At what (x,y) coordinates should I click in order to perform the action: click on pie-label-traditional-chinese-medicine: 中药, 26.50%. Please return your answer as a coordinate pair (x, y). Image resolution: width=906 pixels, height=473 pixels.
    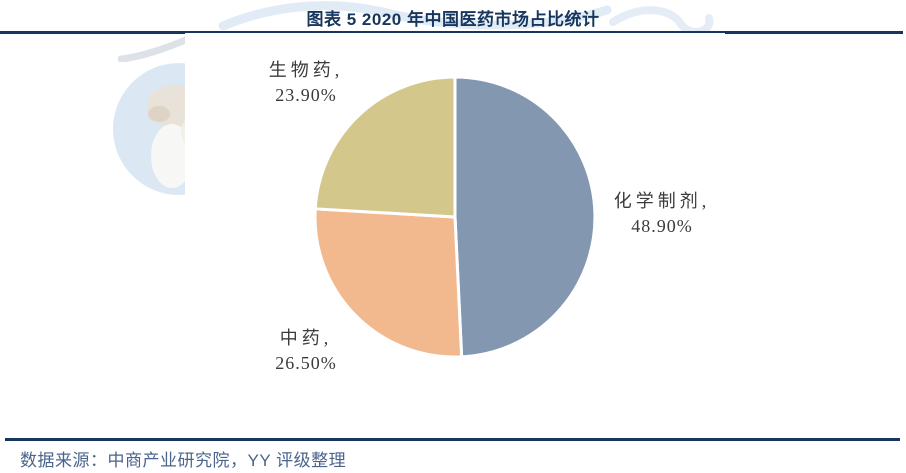
    Looking at the image, I should click on (306, 351).